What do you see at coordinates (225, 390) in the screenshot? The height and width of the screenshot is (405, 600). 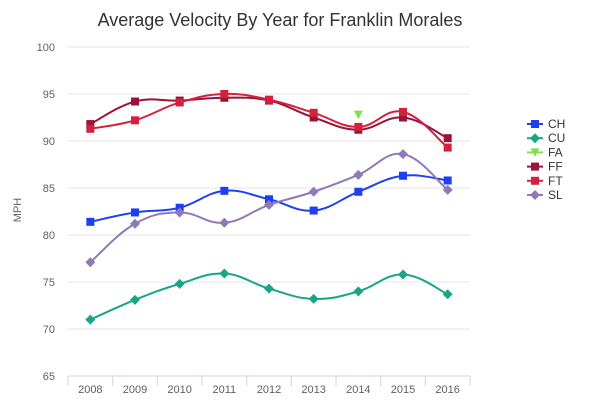 I see `x-tick-label: 2011` at bounding box center [225, 390].